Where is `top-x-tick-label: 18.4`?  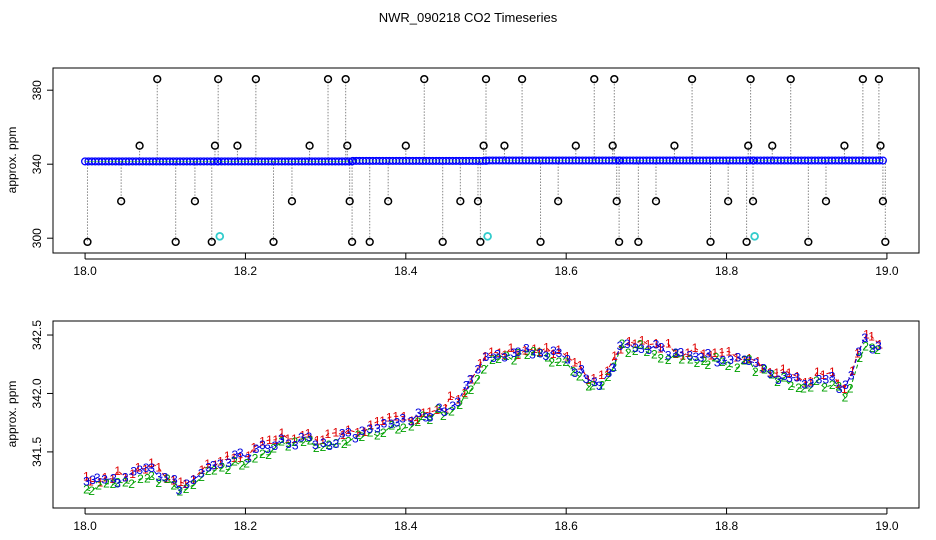
top-x-tick-label: 18.4 is located at coordinates (406, 271).